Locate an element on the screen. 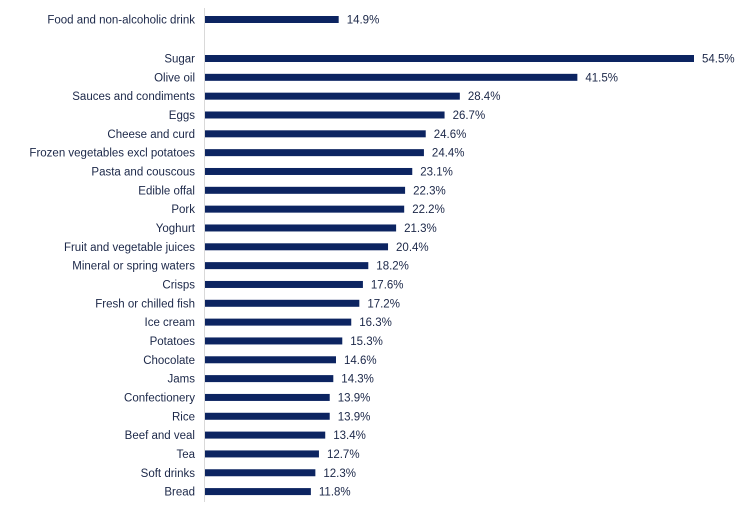  category-label: Yoghurt is located at coordinates (176, 229).